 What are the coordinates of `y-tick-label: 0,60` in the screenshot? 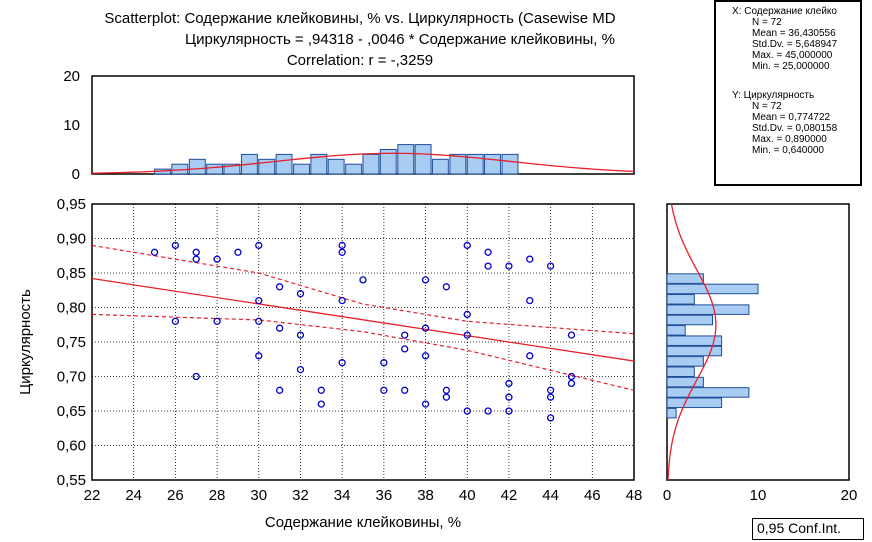 It's located at (71, 446).